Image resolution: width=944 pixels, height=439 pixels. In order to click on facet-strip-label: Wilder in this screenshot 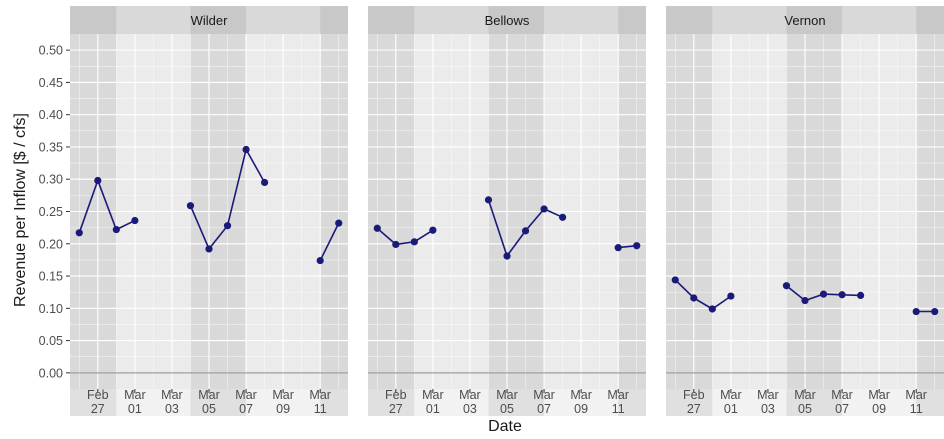, I will do `click(210, 20)`.